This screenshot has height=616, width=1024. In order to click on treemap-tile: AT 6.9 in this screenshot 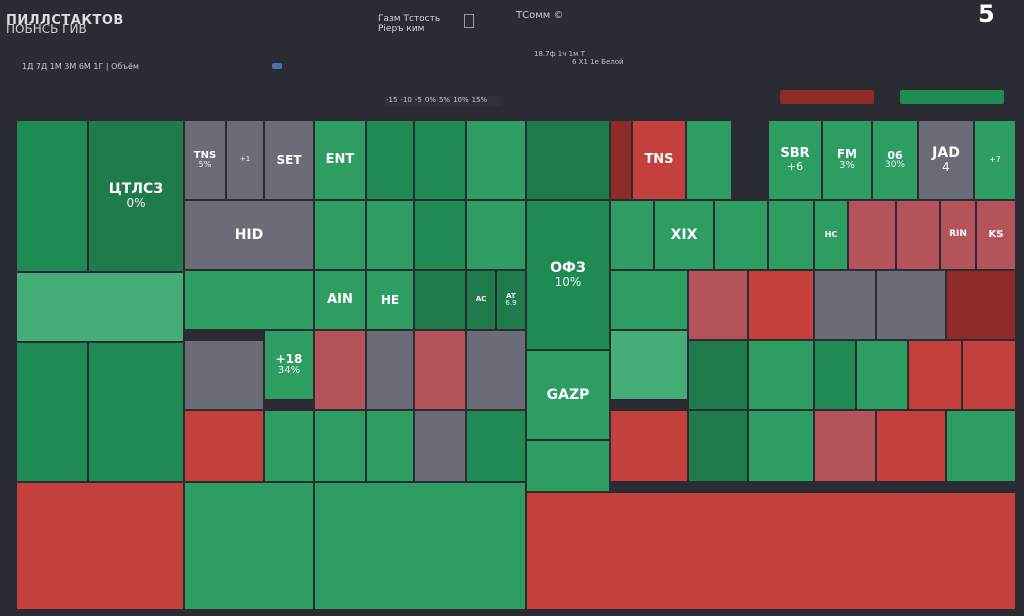, I will do `click(511, 300)`.